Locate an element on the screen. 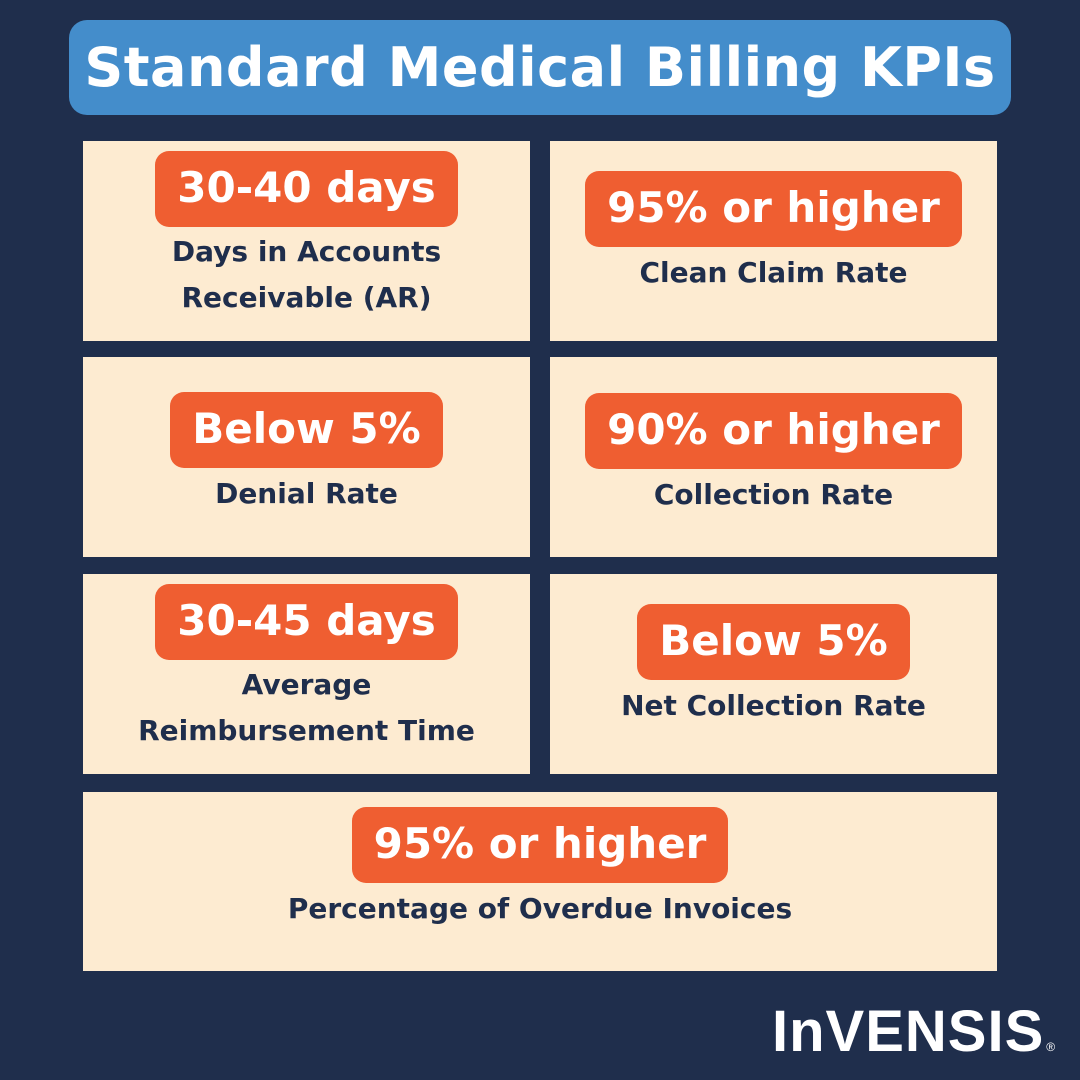 This screenshot has height=1080, width=1080. kpi-card-avg-reimbursement-time: 30-45 days Average Reimbursement Time is located at coordinates (306, 674).